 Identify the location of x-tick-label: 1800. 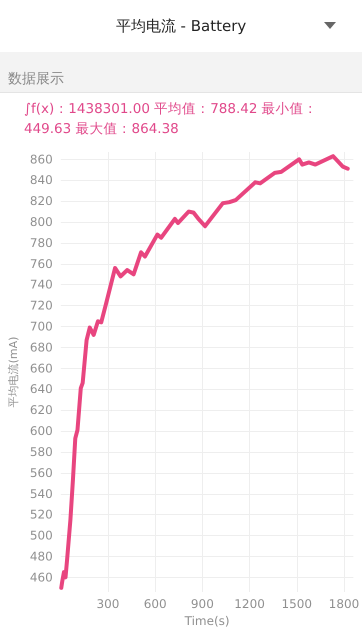
(344, 604).